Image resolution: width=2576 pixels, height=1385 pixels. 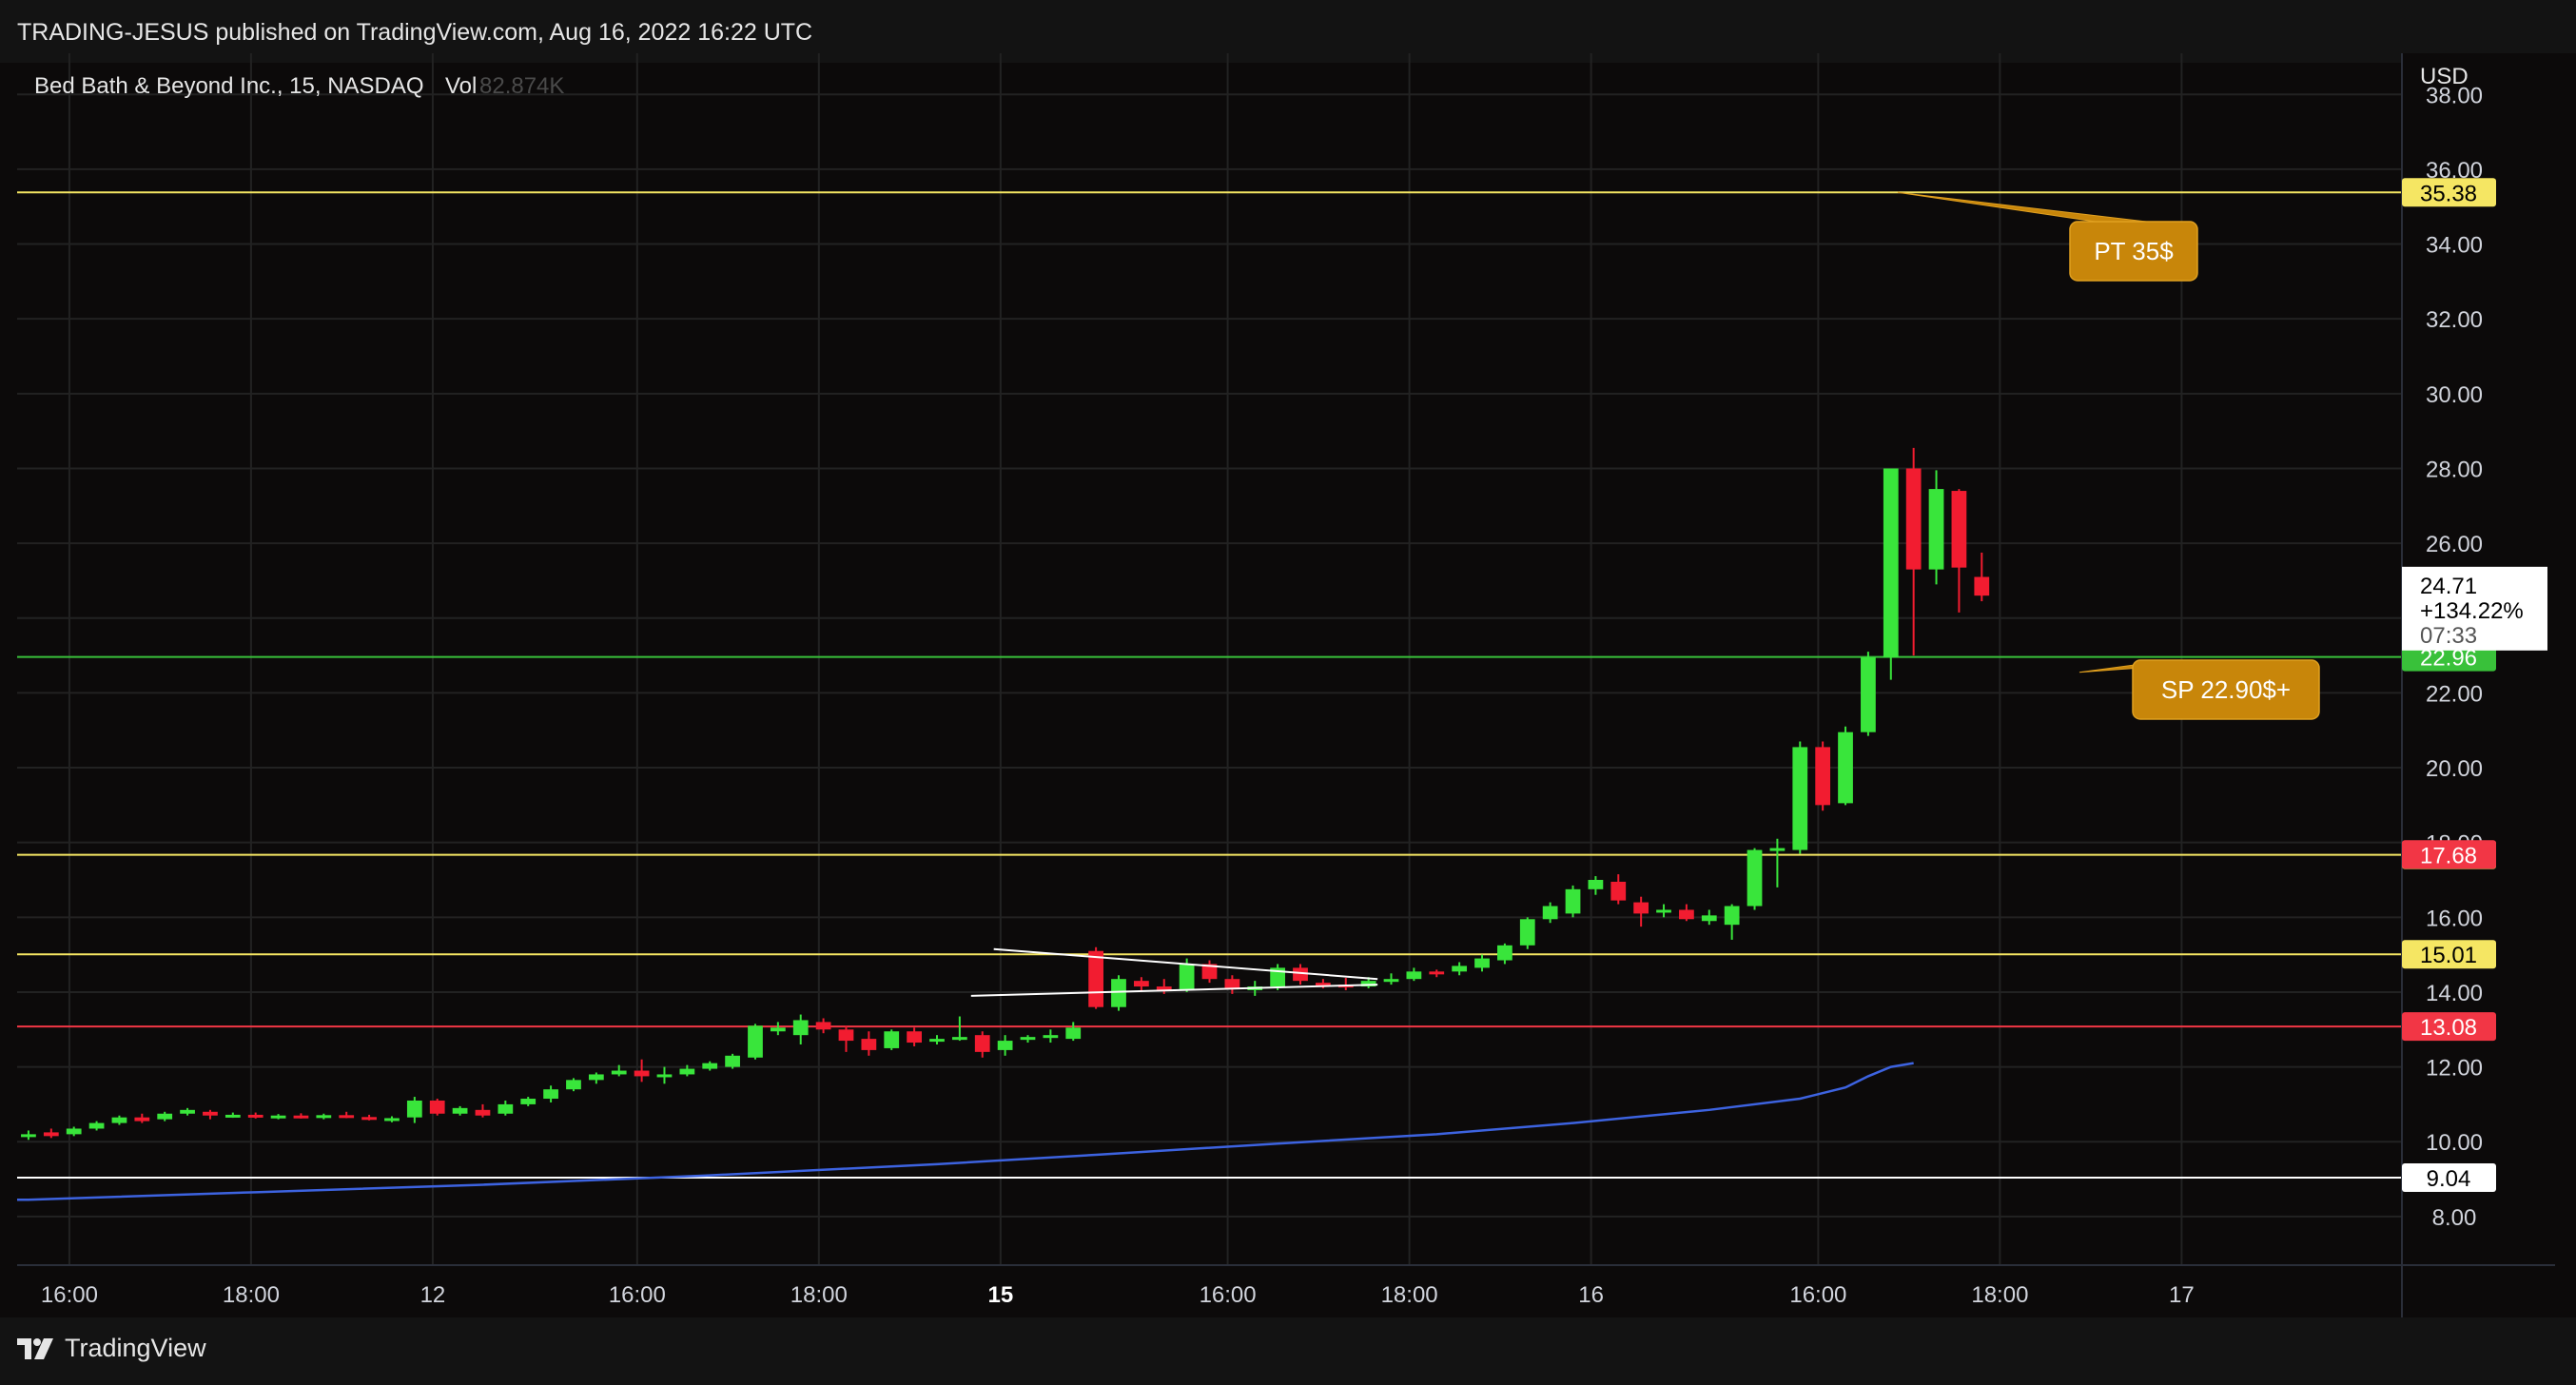 What do you see at coordinates (1185, 964) in the screenshot?
I see `triangle-trendline` at bounding box center [1185, 964].